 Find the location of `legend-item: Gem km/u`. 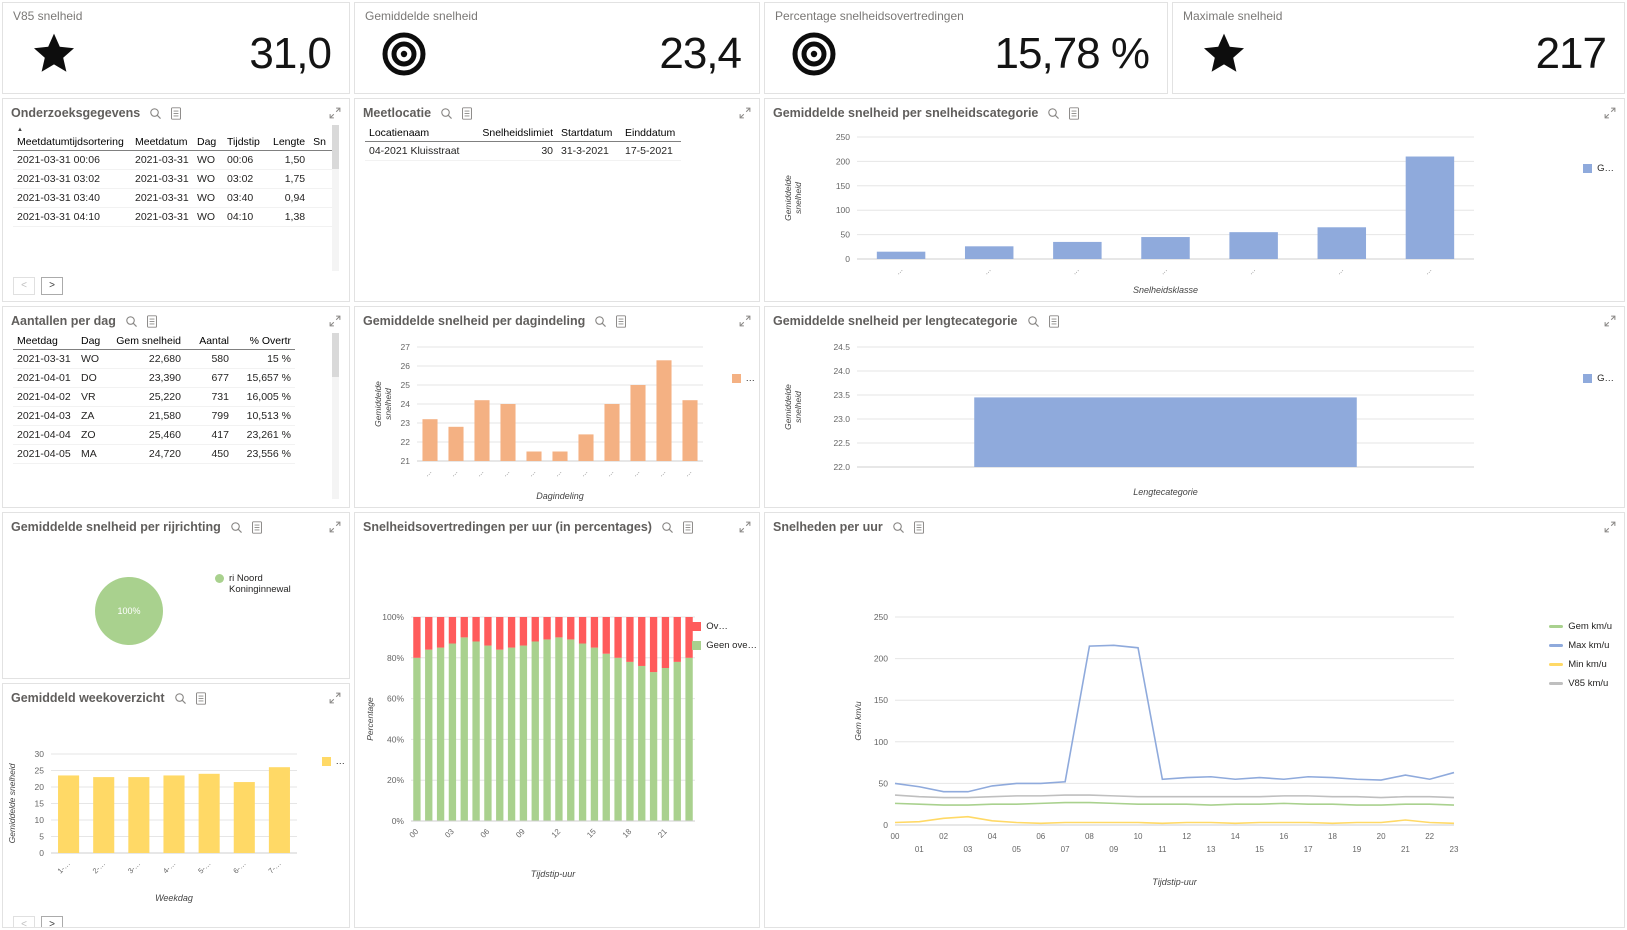

legend-item: Gem km/u is located at coordinates (1580, 626).